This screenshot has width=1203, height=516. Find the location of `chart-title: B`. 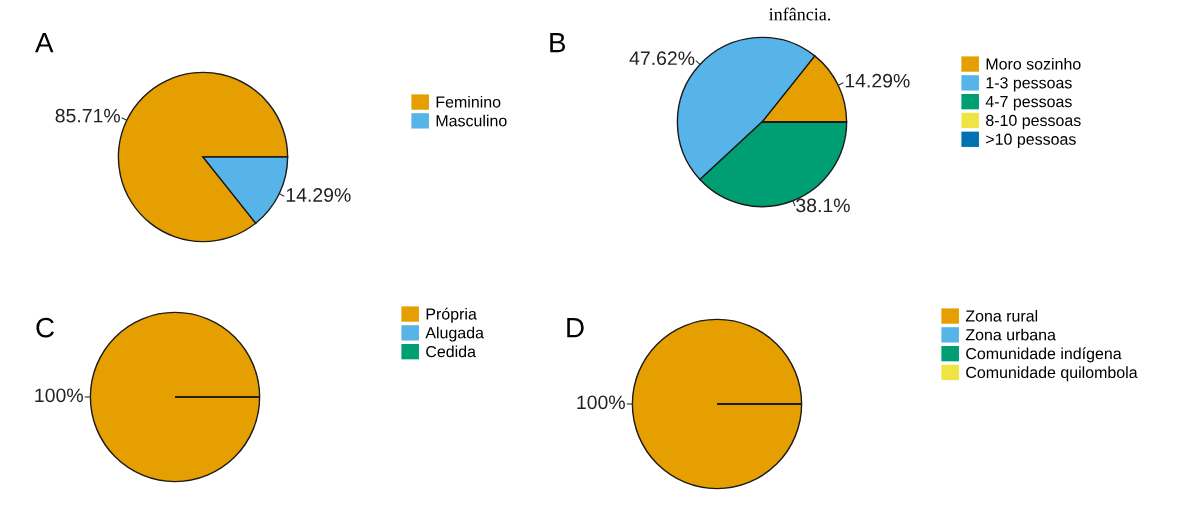

chart-title: B is located at coordinates (558, 43).